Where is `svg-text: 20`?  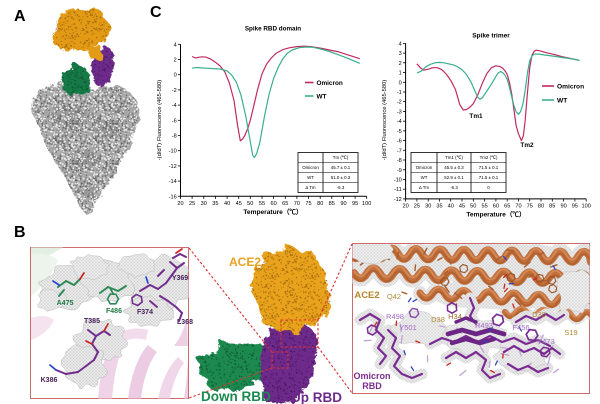
svg-text: 20 is located at coordinates (180, 204).